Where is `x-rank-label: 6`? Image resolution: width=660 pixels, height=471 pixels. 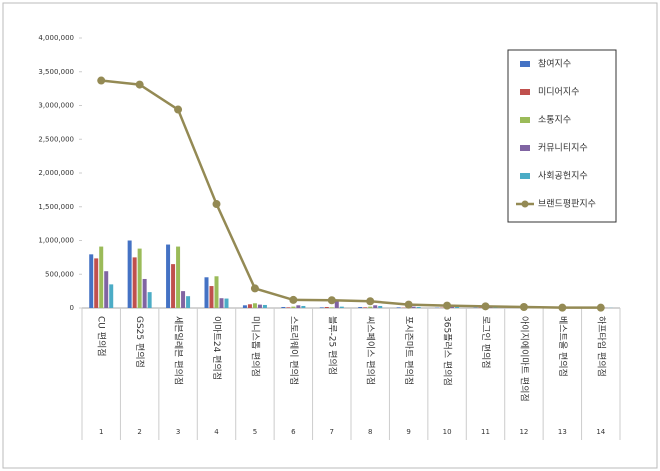 x-rank-label: 6 is located at coordinates (293, 432).